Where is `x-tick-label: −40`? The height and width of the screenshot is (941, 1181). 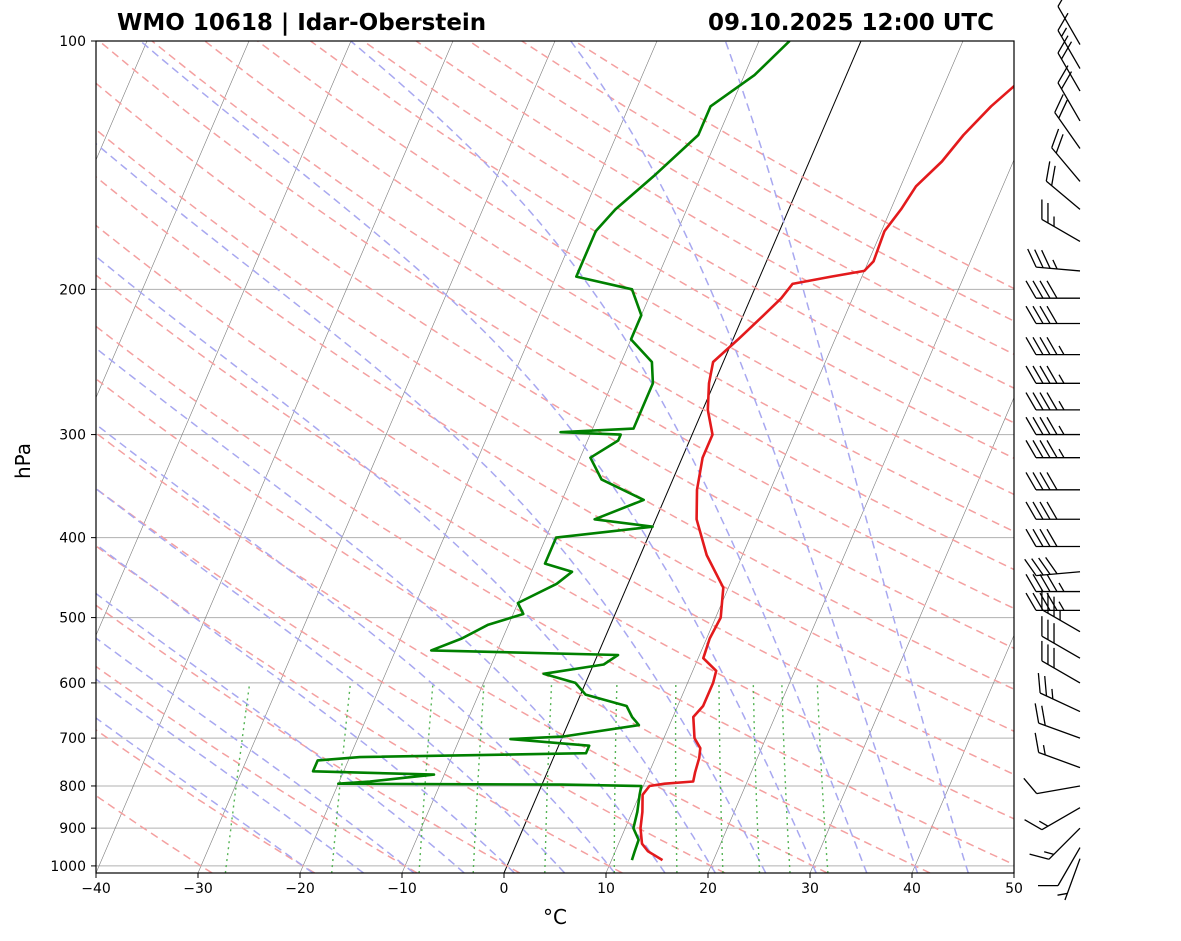
x-tick-label: −40 is located at coordinates (96, 889).